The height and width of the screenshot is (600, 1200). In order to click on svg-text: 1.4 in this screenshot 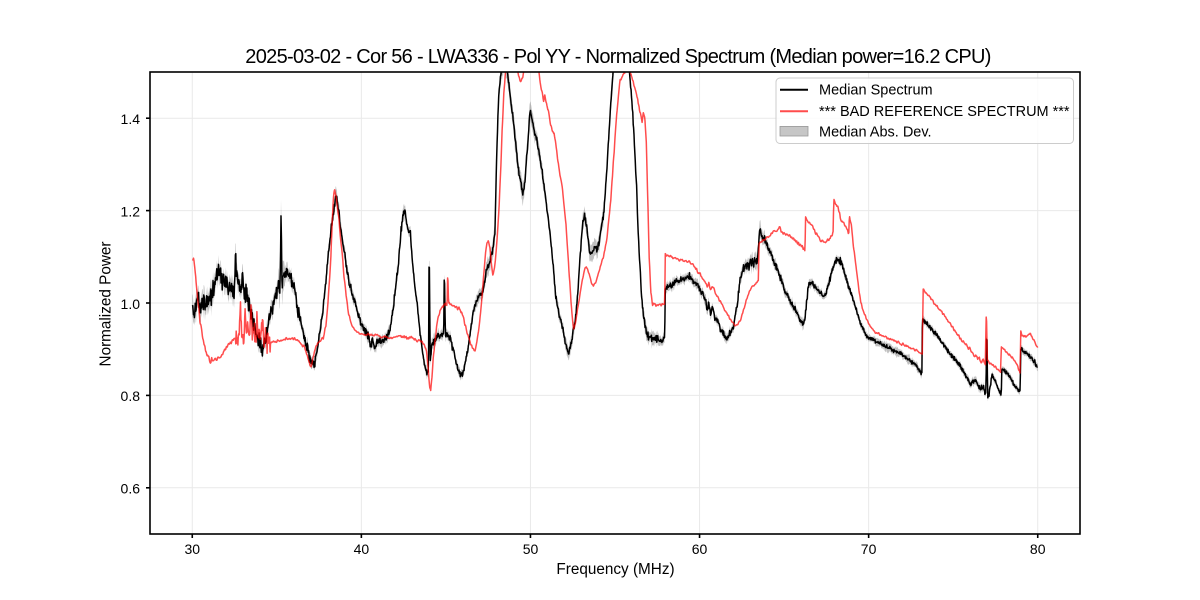, I will do `click(131, 119)`.